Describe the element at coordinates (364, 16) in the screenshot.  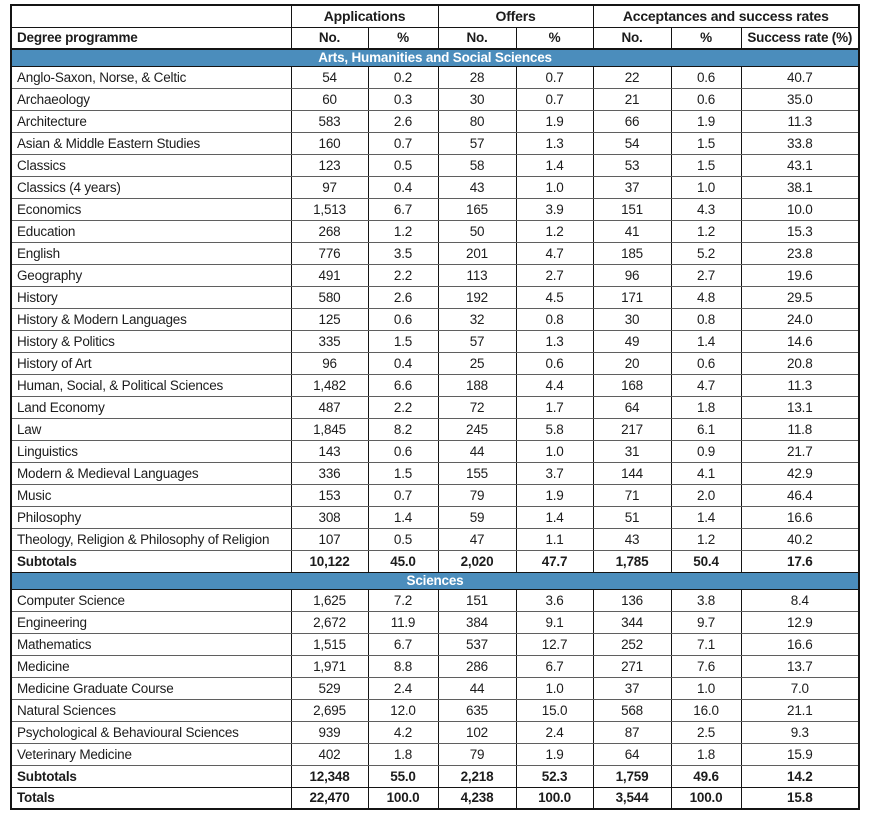
I see `applications-group-header: Applications` at that location.